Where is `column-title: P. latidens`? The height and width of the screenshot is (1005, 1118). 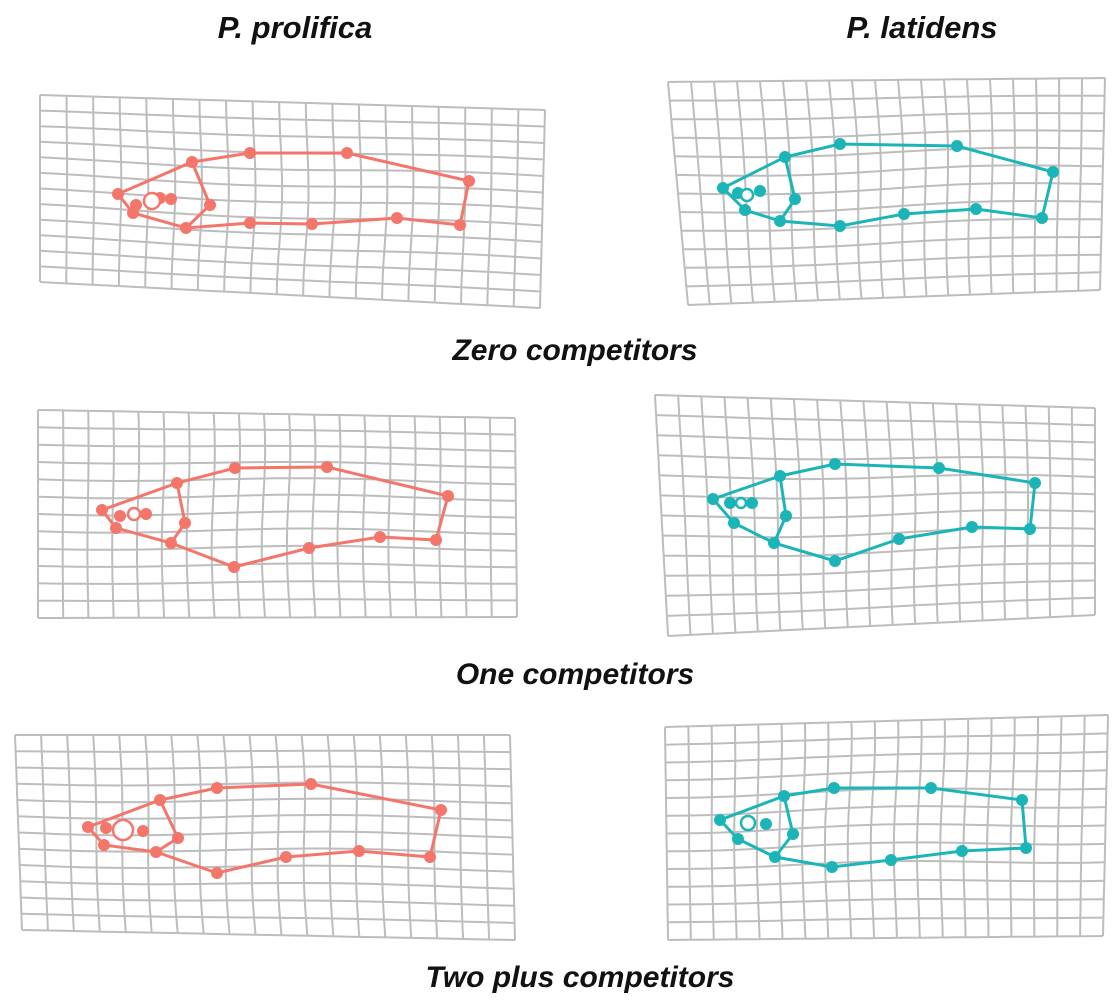 column-title: P. latidens is located at coordinates (921, 27).